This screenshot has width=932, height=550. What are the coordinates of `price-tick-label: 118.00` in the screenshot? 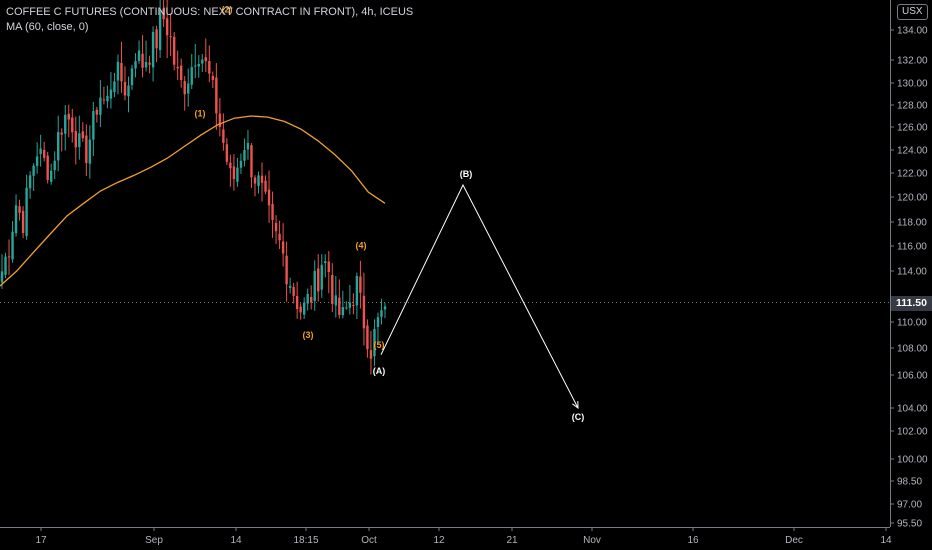 It's located at (912, 223).